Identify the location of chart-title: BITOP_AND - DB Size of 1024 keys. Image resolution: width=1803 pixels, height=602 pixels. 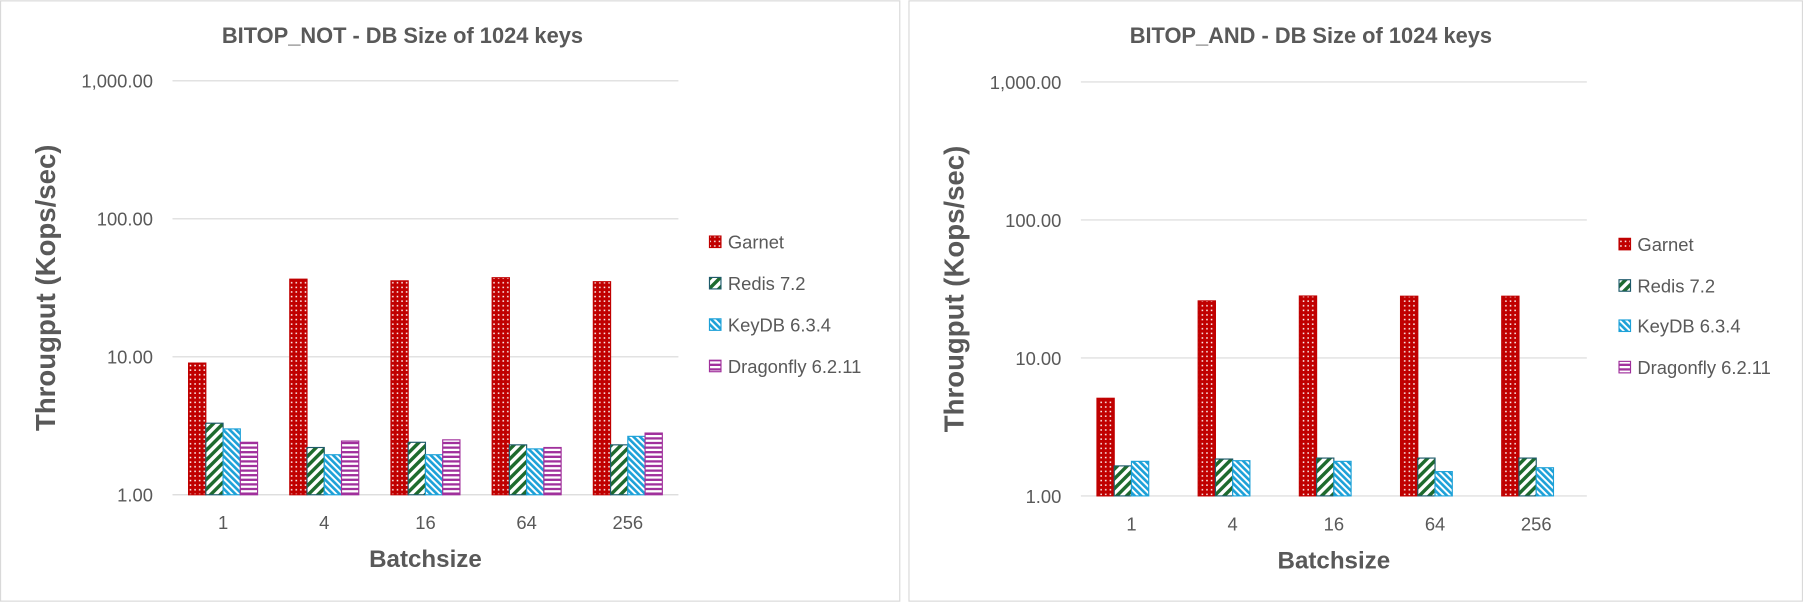
(1311, 35).